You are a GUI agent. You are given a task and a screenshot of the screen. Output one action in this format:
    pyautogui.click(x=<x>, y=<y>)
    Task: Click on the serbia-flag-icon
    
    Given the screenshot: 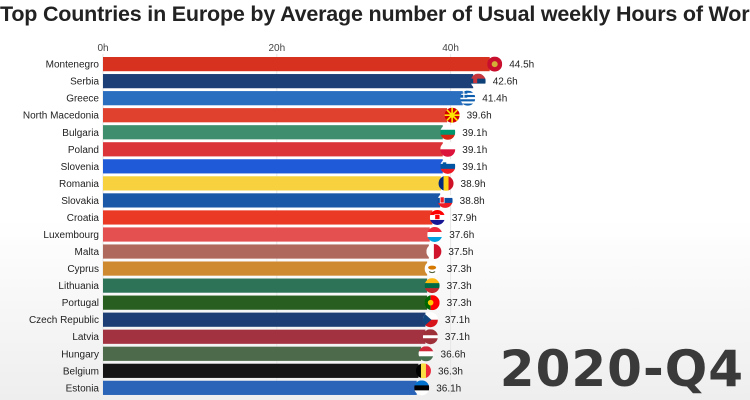 What is the action you would take?
    pyautogui.click(x=478, y=81)
    